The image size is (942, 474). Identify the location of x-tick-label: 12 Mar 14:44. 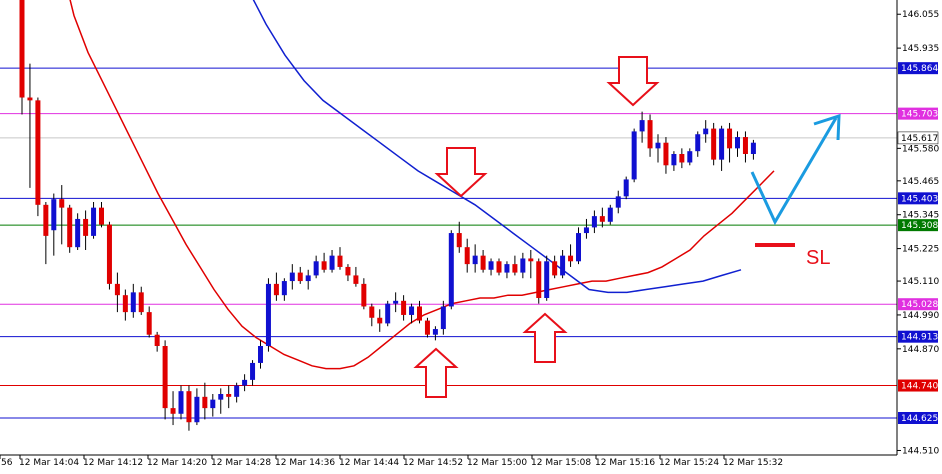
(369, 463).